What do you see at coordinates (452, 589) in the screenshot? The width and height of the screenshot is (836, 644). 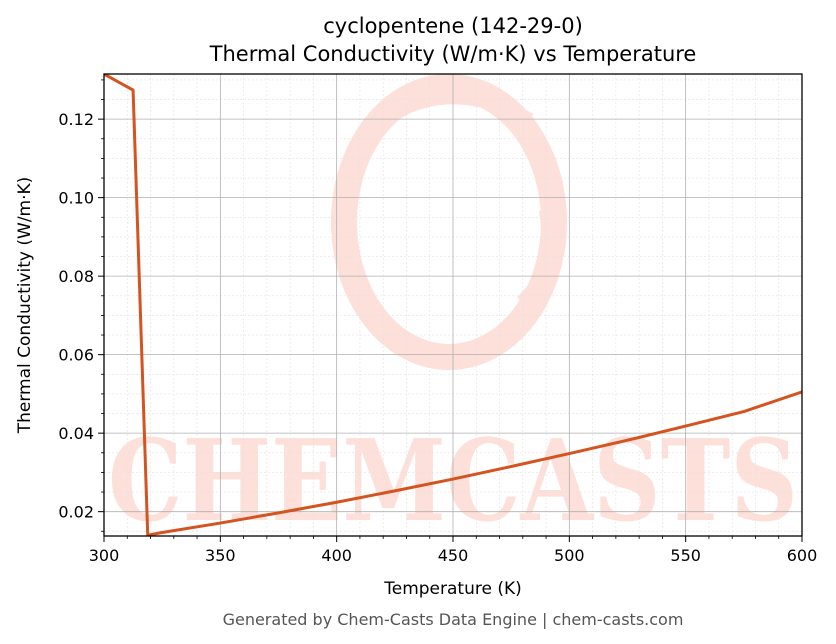 I see `x-axis-label: Temperature (K)` at bounding box center [452, 589].